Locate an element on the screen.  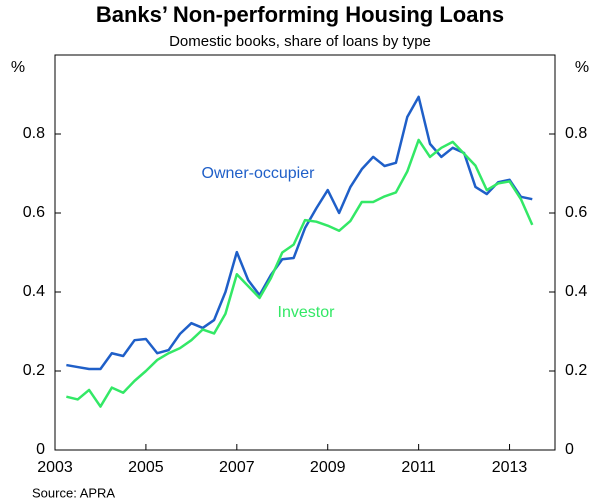
y-tick-label: 0.6 is located at coordinates (34, 212).